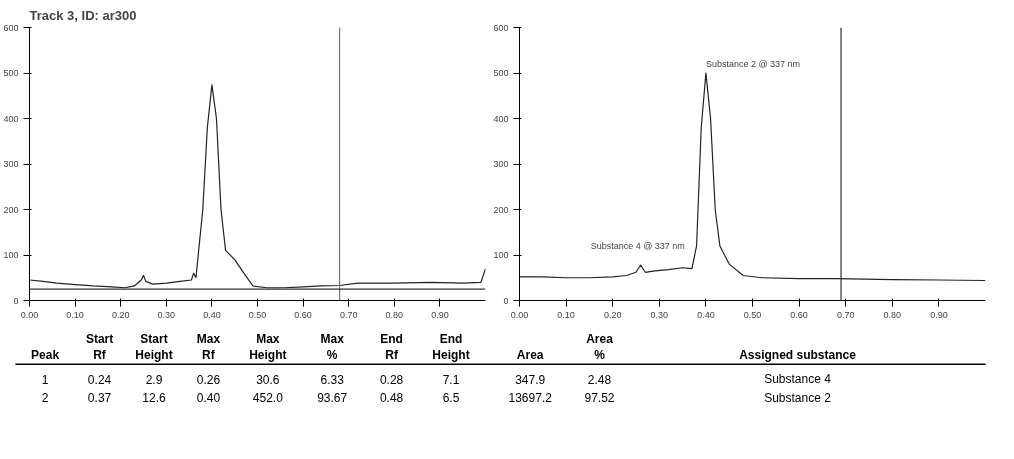 The image size is (1014, 459). I want to click on text: 1, so click(45, 379).